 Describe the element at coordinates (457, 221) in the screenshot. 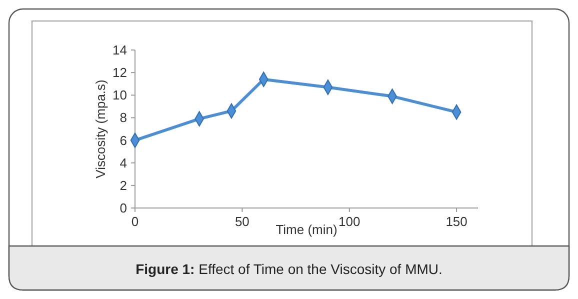

I see `x-tick-label: 150` at that location.